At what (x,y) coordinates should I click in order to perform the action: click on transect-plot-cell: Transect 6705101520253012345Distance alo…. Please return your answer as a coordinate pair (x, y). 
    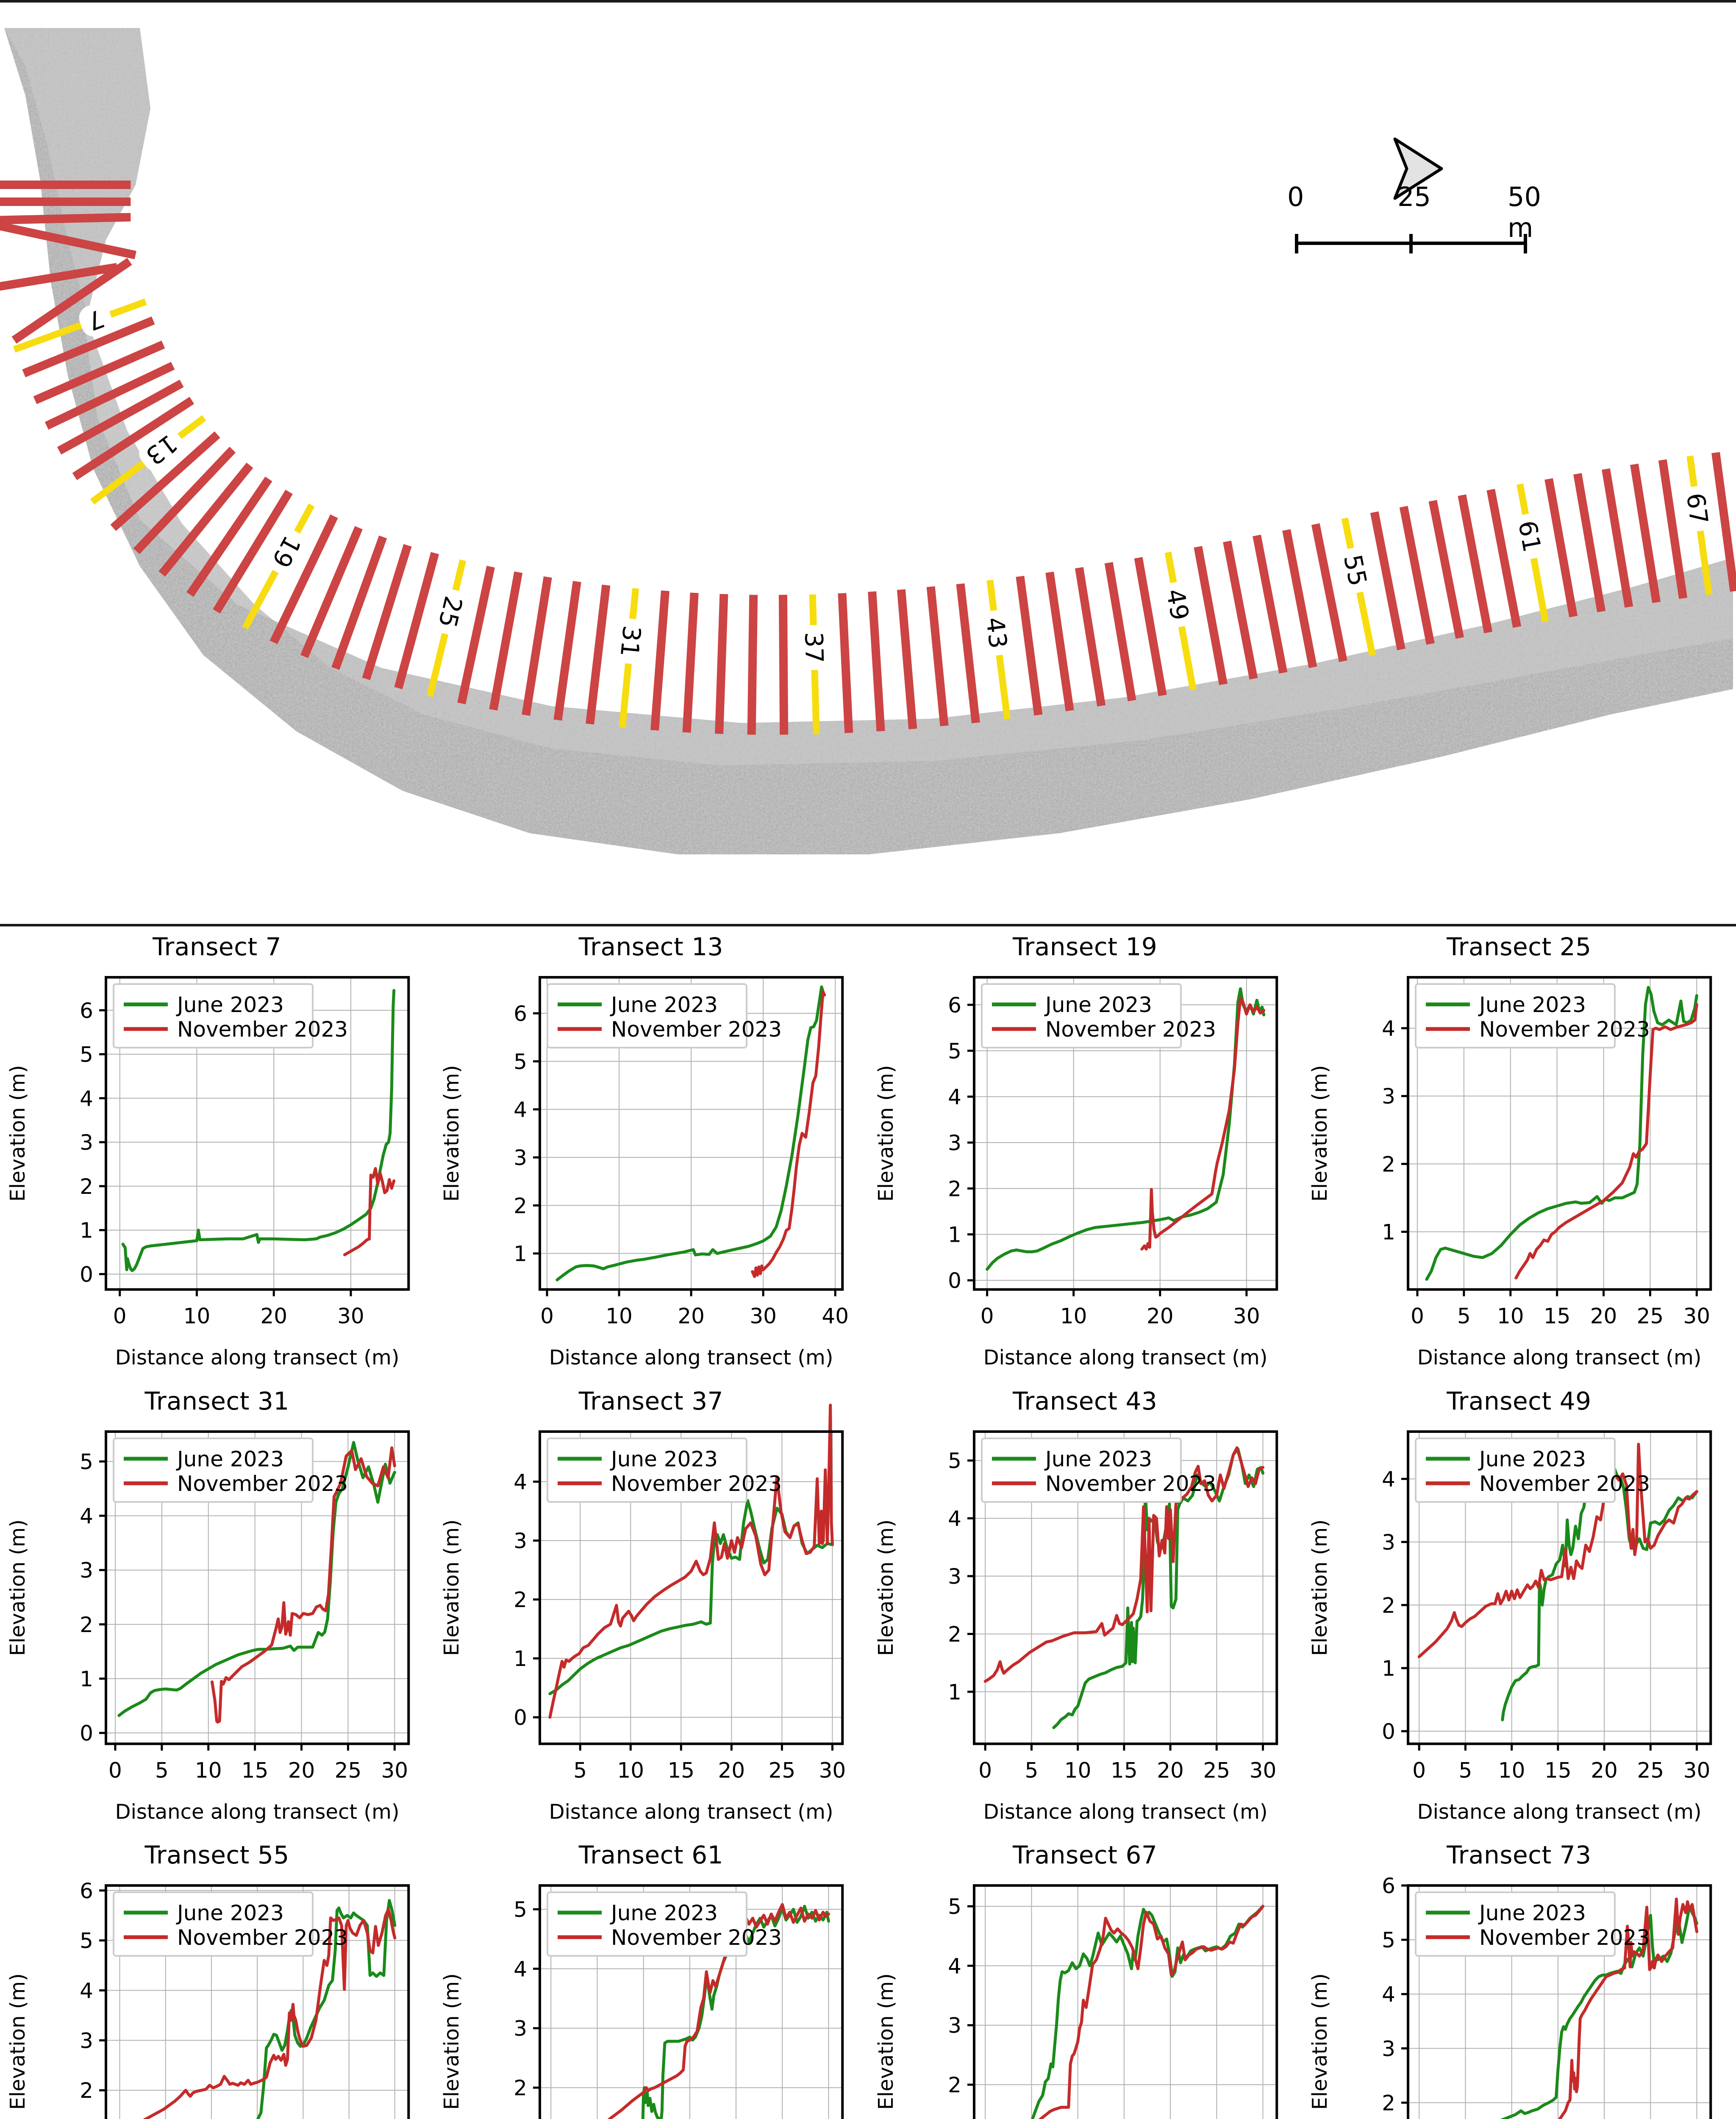
    Looking at the image, I should click on (1085, 1977).